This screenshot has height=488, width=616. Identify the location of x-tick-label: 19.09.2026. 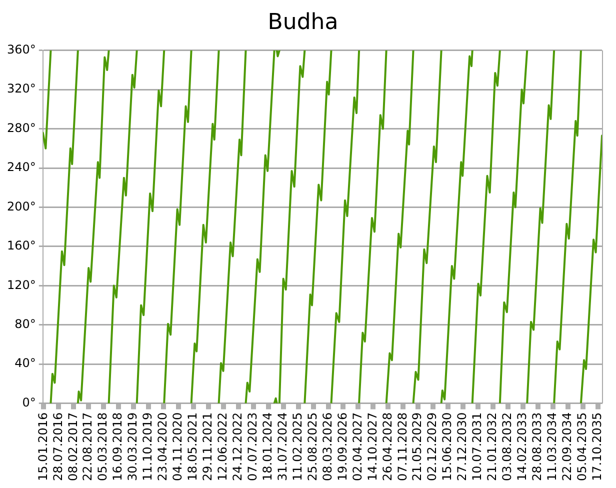
(342, 447).